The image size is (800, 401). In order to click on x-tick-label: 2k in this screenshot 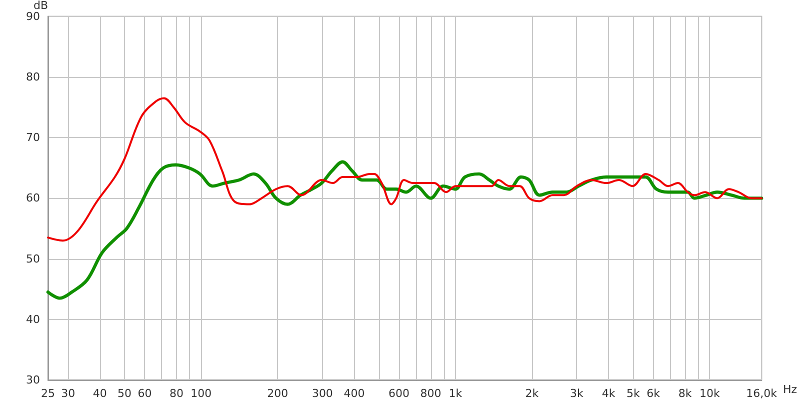, I will do `click(532, 393)`.